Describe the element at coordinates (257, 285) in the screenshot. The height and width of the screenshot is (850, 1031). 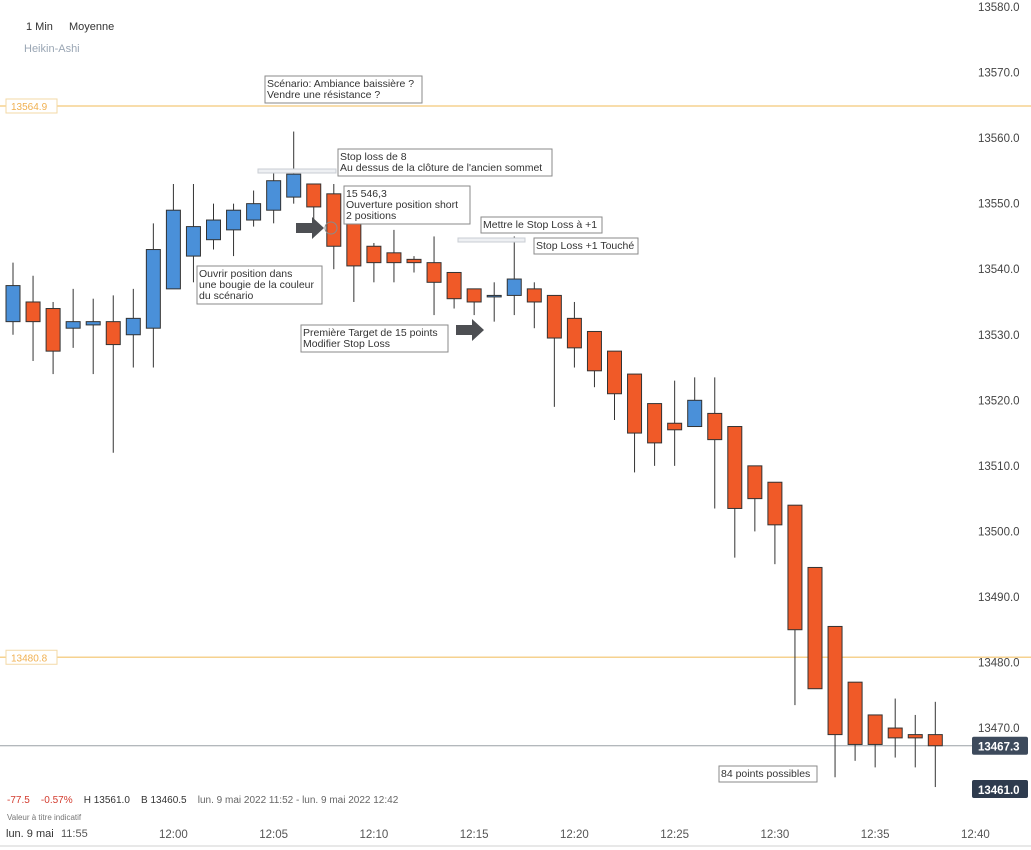
I see `open-position-note-text: une bougie de la couleur` at that location.